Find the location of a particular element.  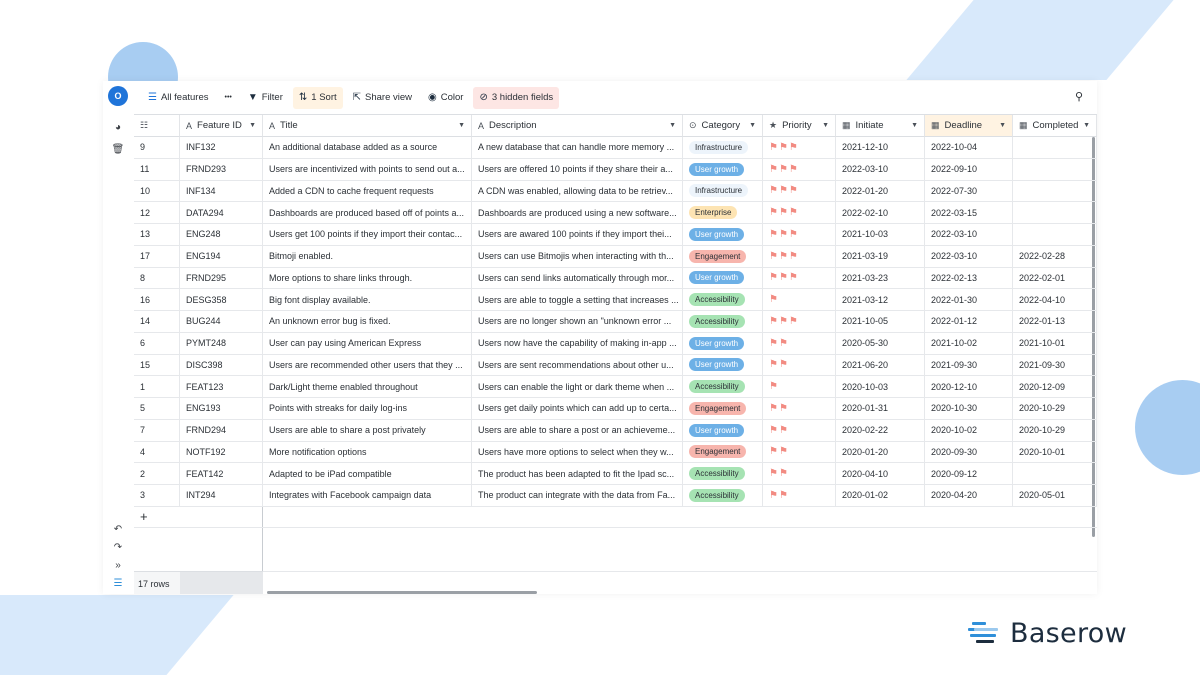

cell-deadline: 2022-03-10 is located at coordinates (969, 235).